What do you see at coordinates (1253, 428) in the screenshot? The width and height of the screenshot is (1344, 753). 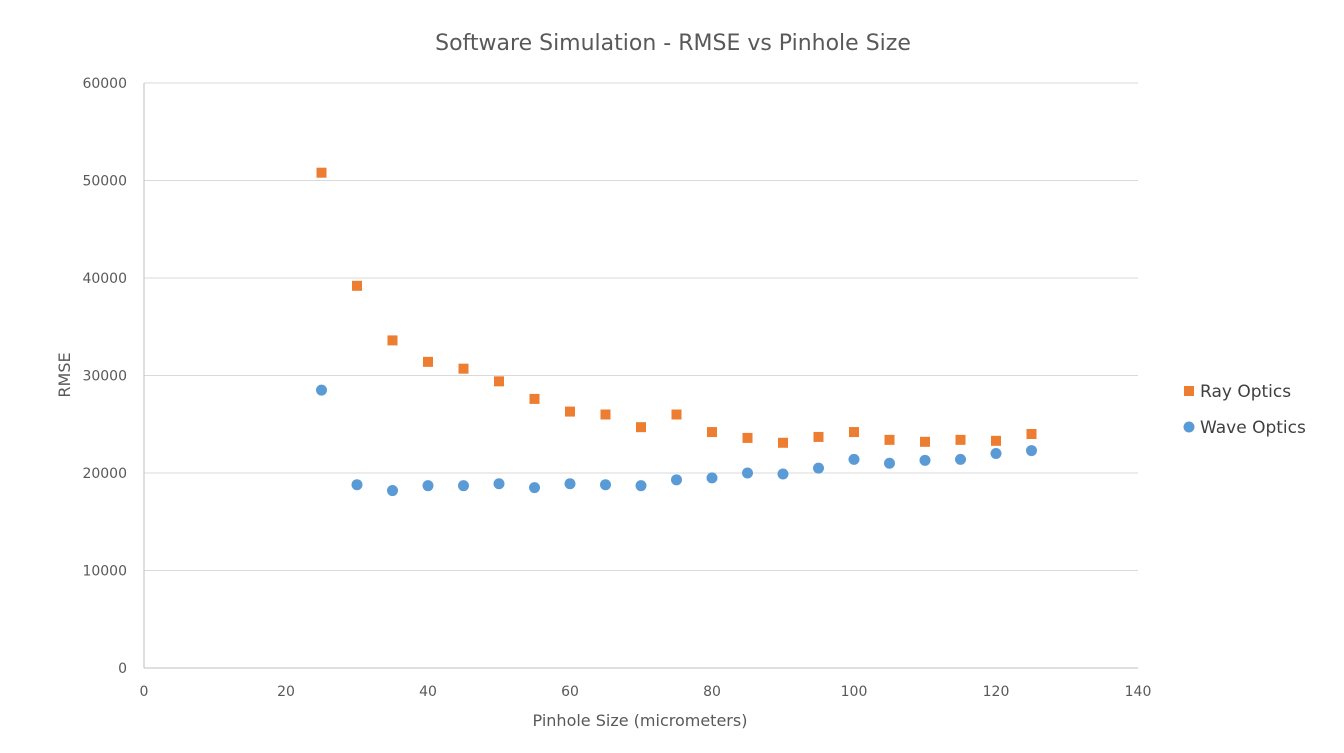 I see `legend-label: Wave Optics` at bounding box center [1253, 428].